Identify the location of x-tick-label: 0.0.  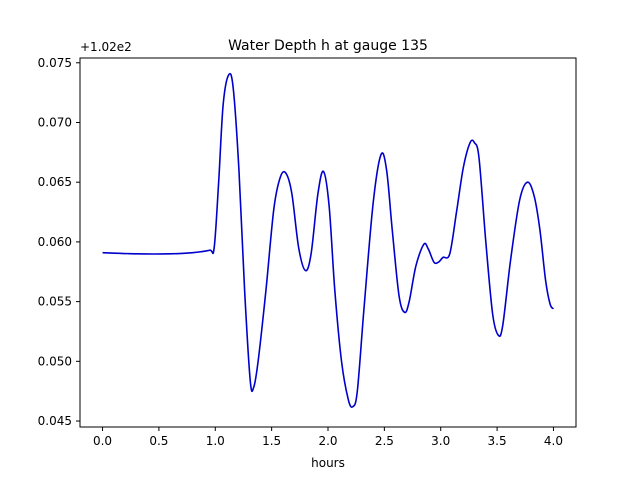
(102, 441).